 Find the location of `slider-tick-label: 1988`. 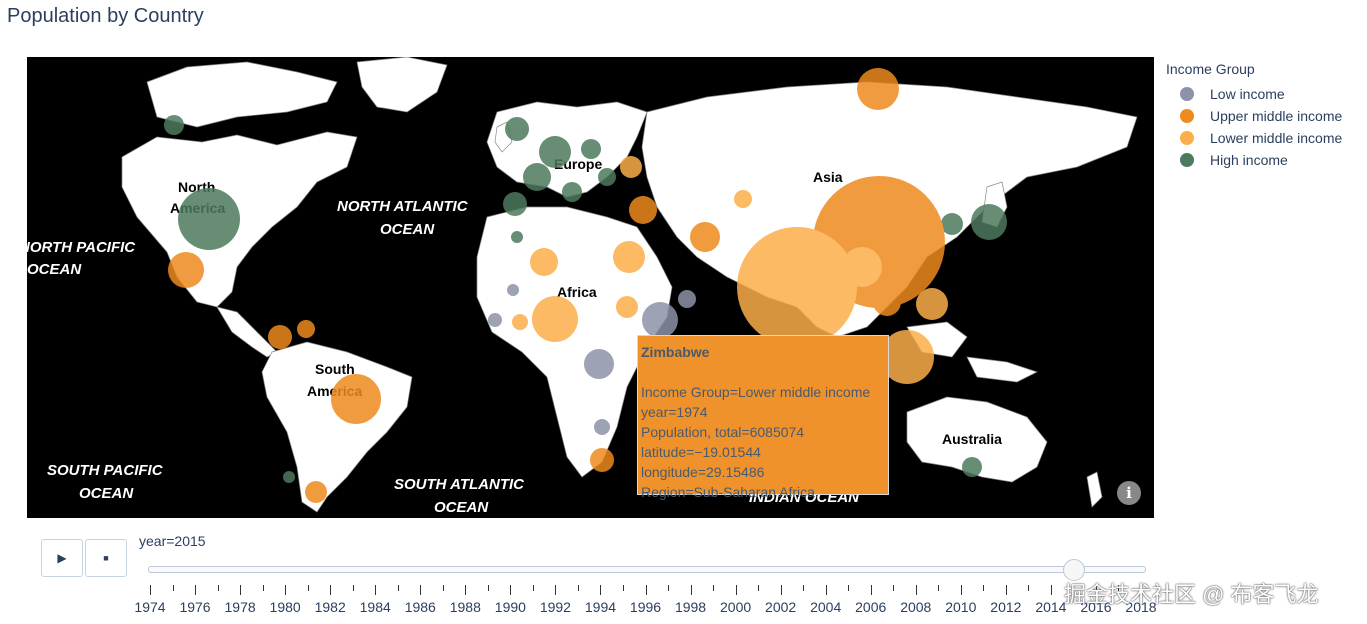

slider-tick-label: 1988 is located at coordinates (465, 607).